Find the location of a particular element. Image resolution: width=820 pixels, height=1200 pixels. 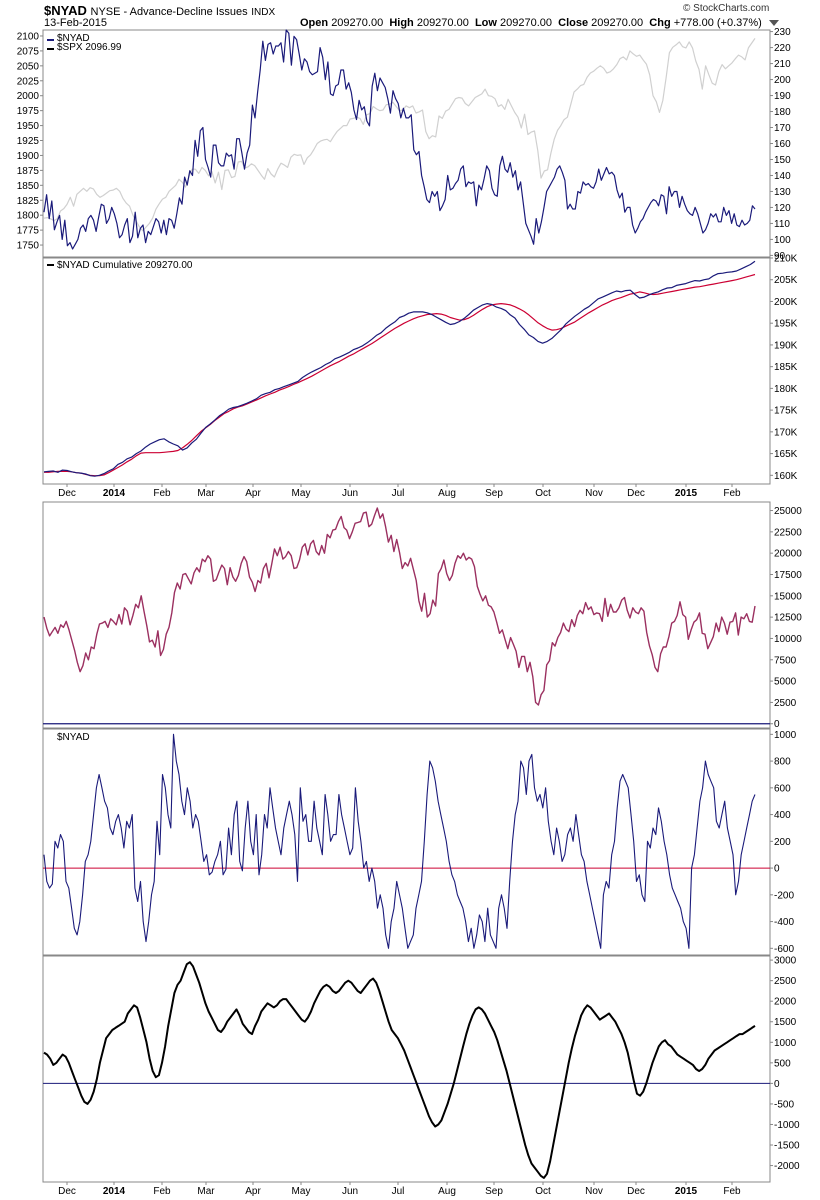

mid-x-axis-label: Apr is located at coordinates (253, 493).